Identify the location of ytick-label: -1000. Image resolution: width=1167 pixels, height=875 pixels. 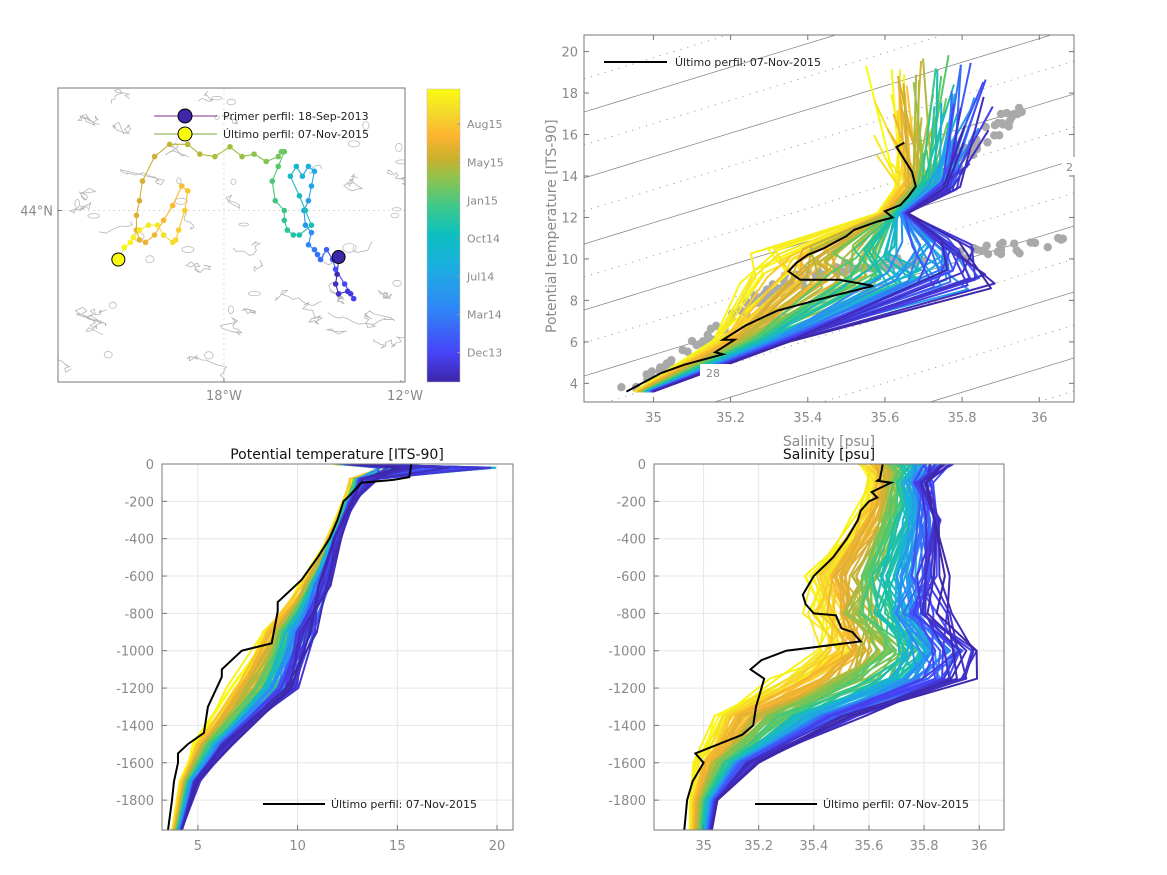
(135, 652).